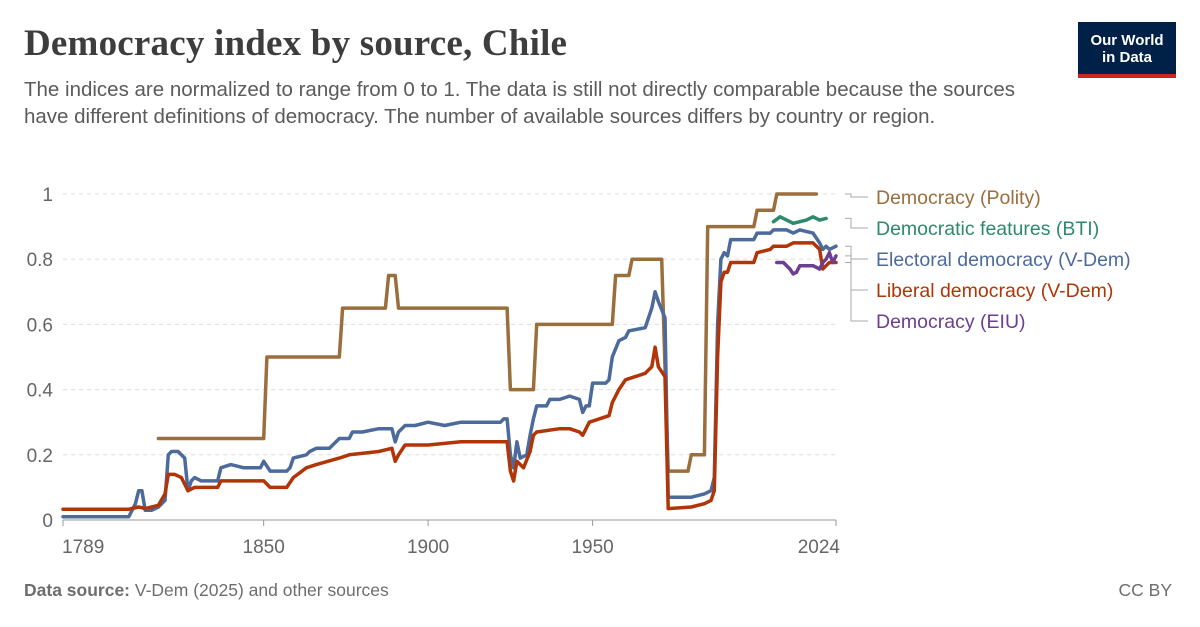 The width and height of the screenshot is (1200, 627). What do you see at coordinates (1145, 590) in the screenshot?
I see `license-link: CC BY` at bounding box center [1145, 590].